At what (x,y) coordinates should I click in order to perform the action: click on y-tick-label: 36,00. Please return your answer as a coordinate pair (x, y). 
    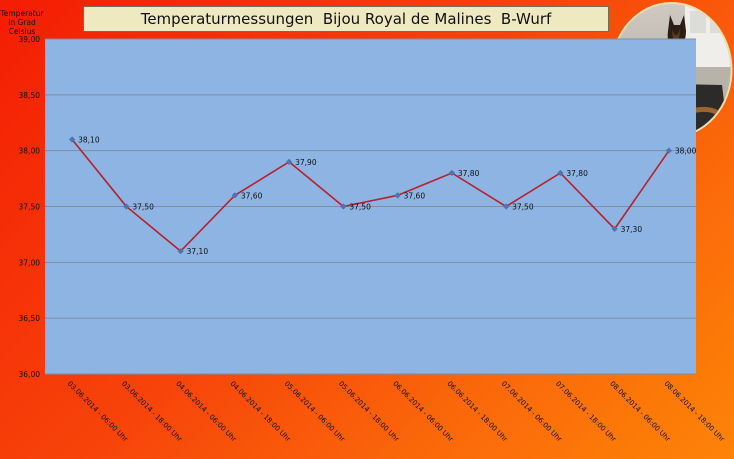
    Looking at the image, I should click on (30, 374).